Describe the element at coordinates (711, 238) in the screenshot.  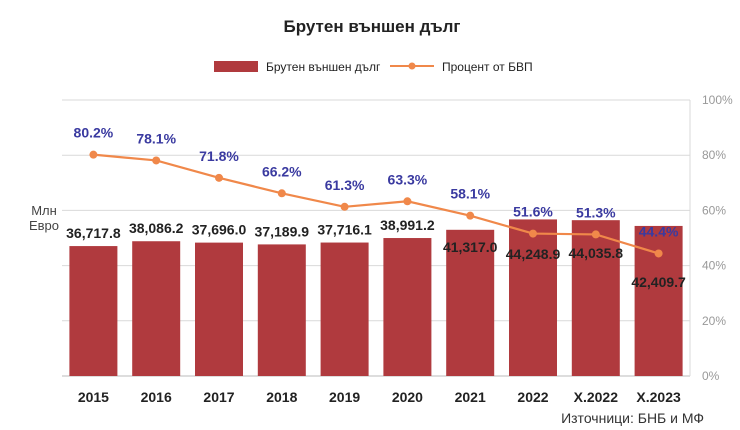
I see `right-axis: 0% 20% 40% 60% 80% 100%` at that location.